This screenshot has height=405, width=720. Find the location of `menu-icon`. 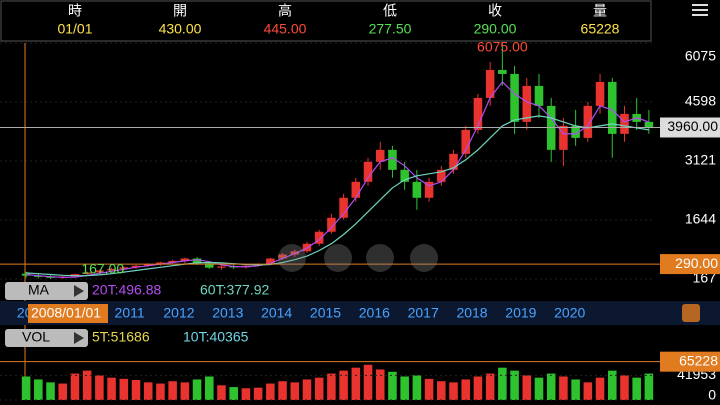

menu-icon is located at coordinates (700, 10).